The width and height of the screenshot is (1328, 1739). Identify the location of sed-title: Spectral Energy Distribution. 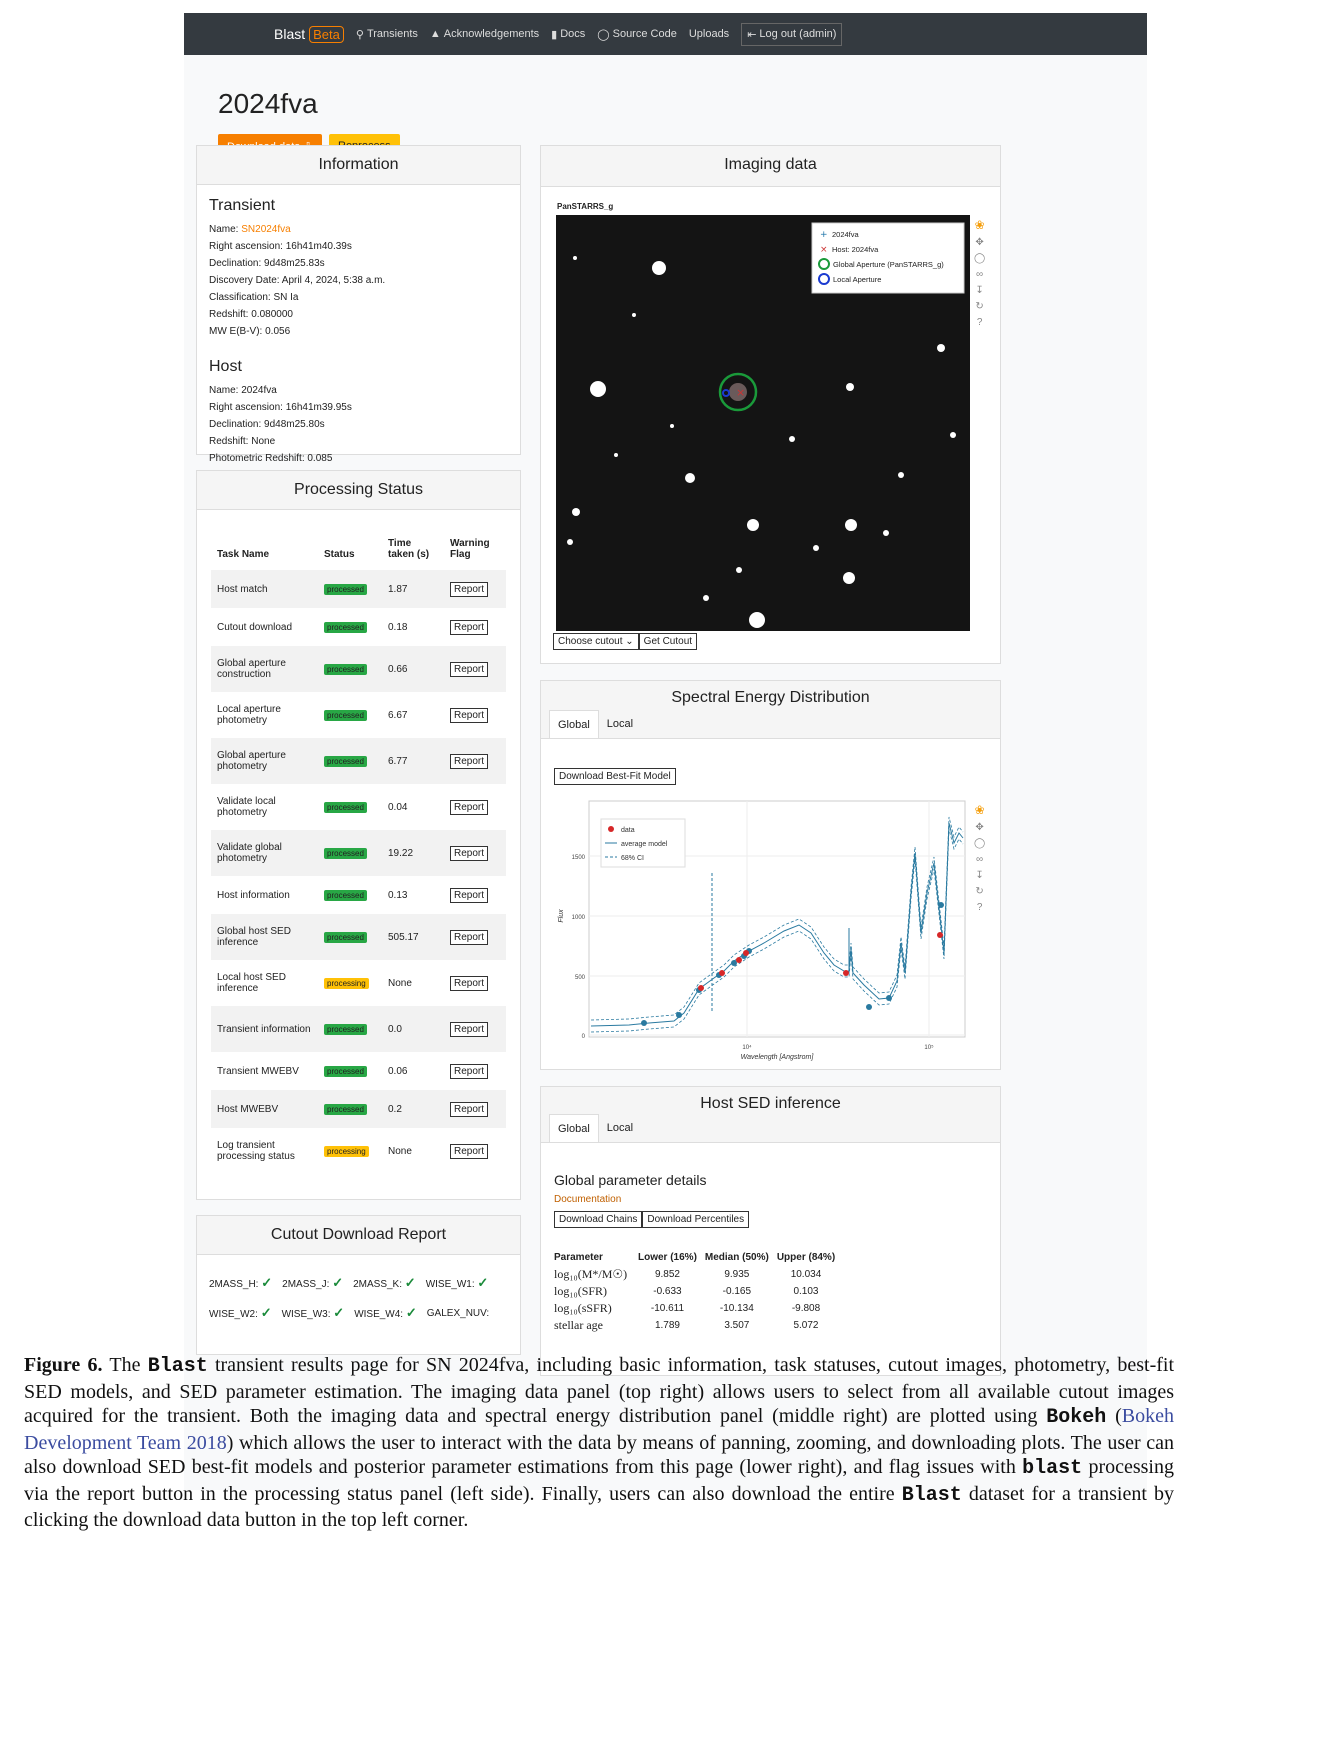
(770, 697).